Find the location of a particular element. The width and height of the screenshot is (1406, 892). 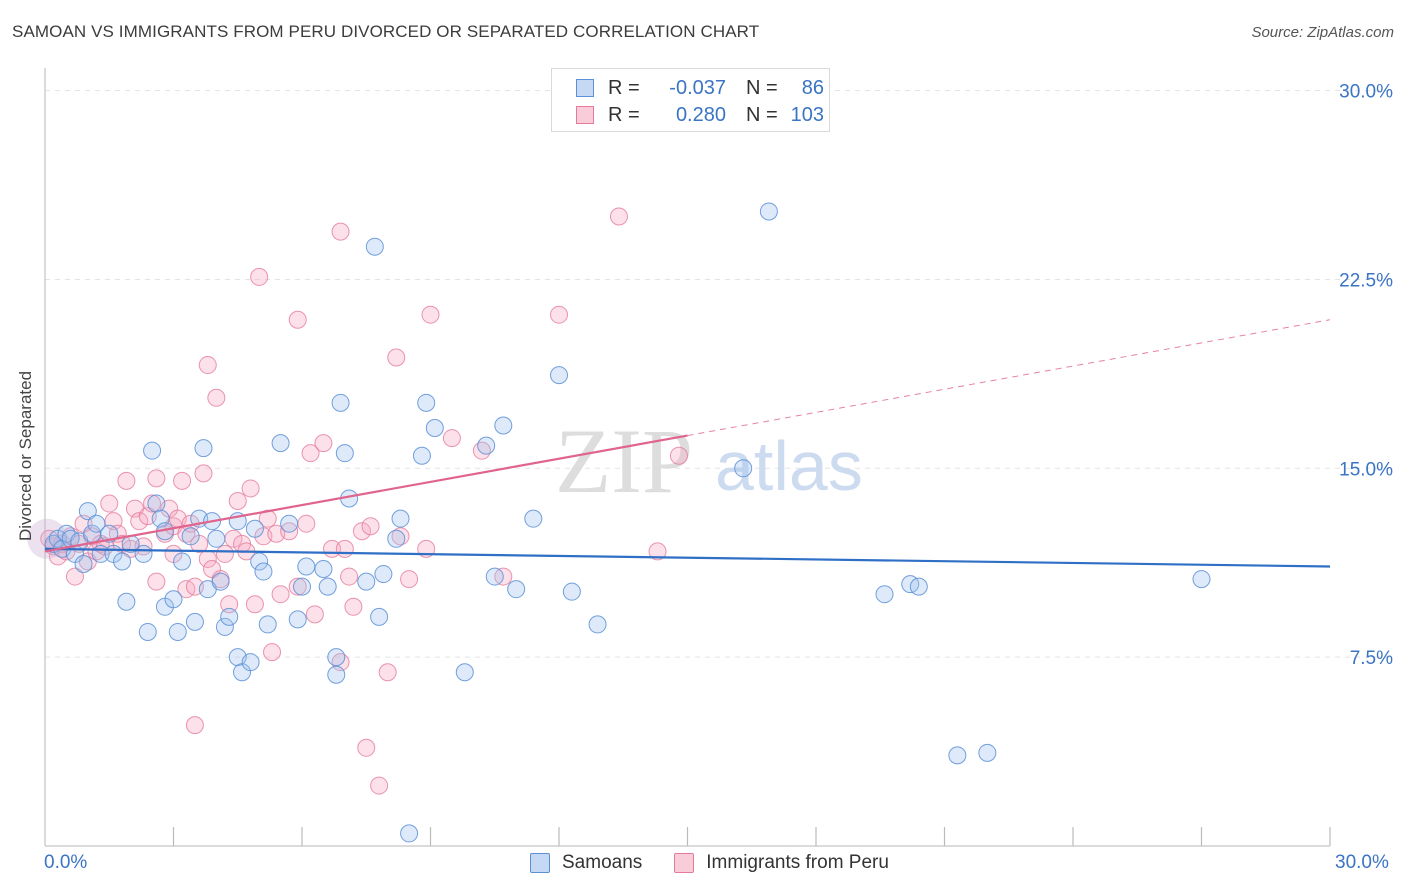

y-axis-label: Divorced or Separated is located at coordinates (25, 456).